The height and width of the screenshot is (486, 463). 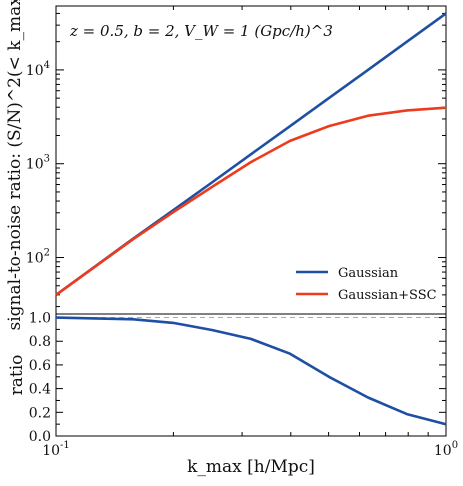 I want to click on ratio-y-axis-label: ratio, so click(x=17, y=375).